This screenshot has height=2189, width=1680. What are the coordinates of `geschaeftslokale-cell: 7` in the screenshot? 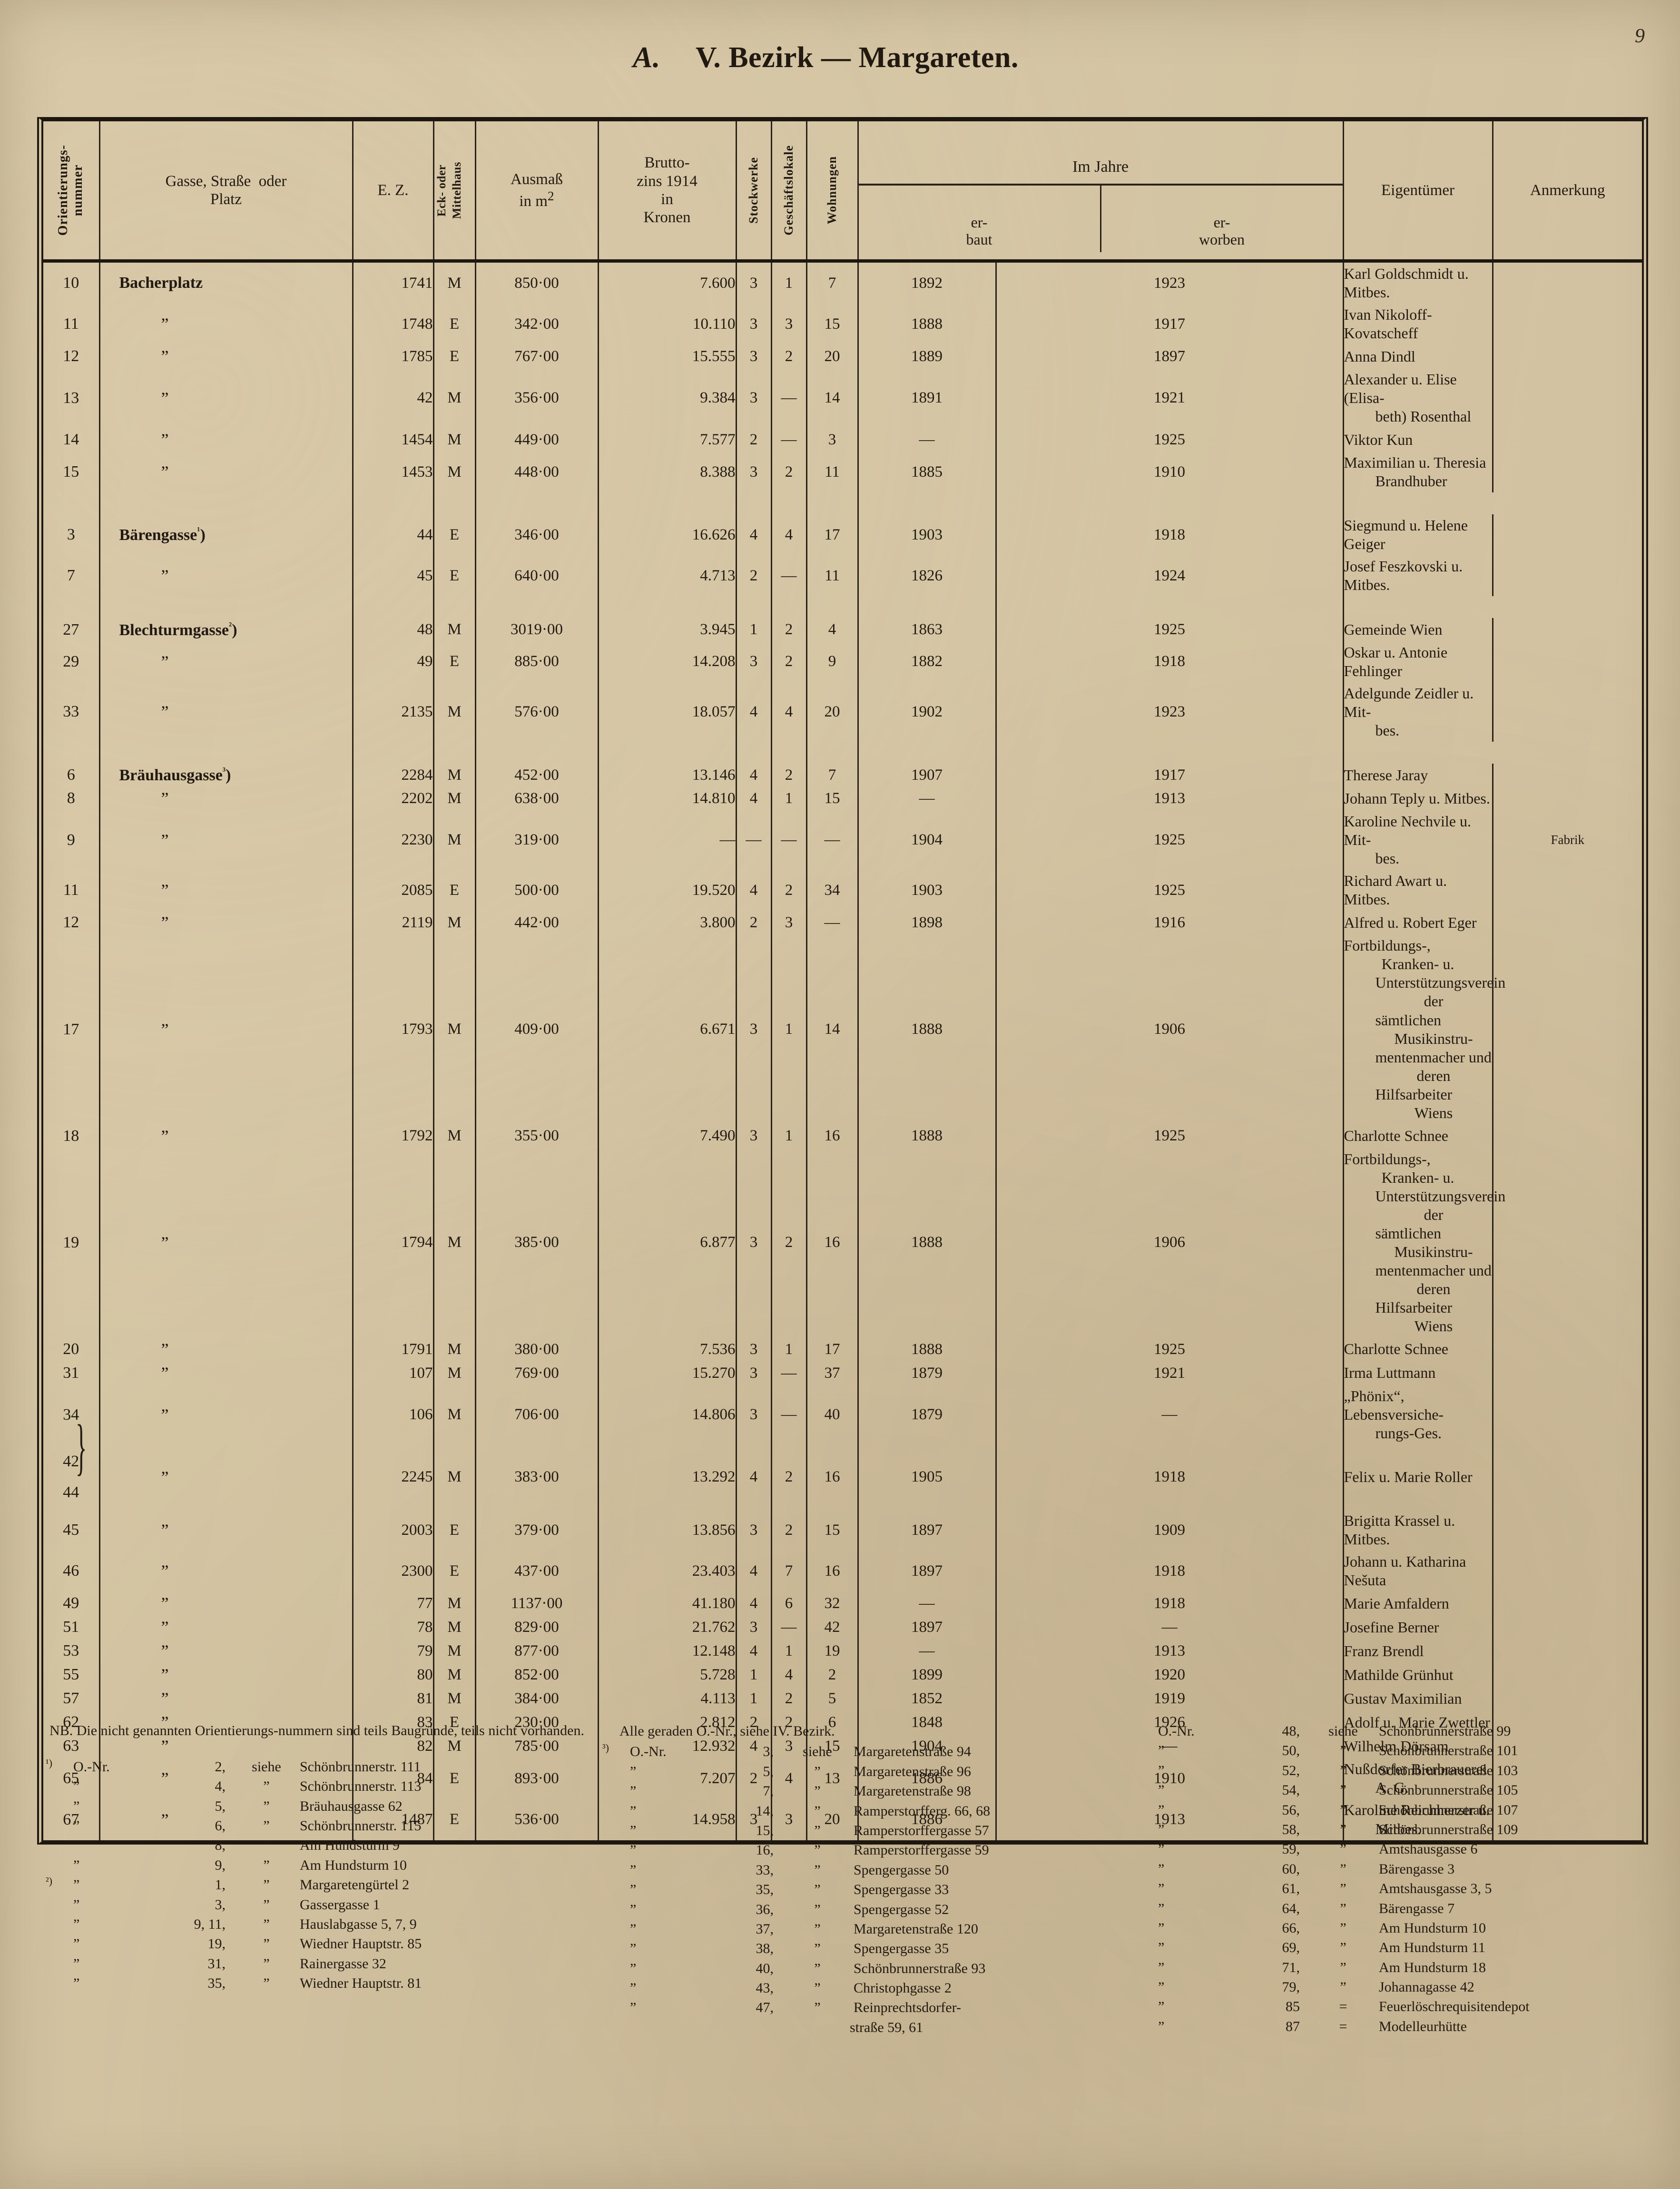 It's located at (788, 1571).